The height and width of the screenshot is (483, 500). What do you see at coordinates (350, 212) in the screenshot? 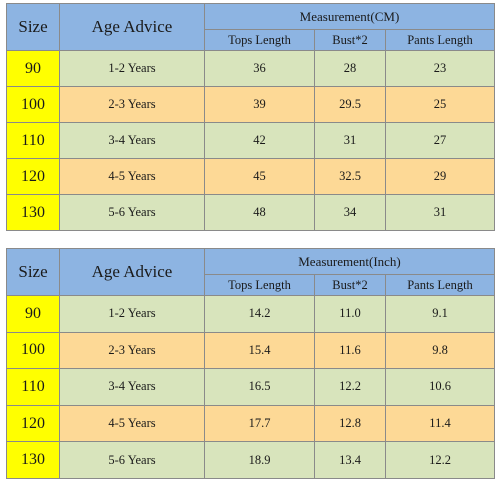
I see `bust-cell: 34` at bounding box center [350, 212].